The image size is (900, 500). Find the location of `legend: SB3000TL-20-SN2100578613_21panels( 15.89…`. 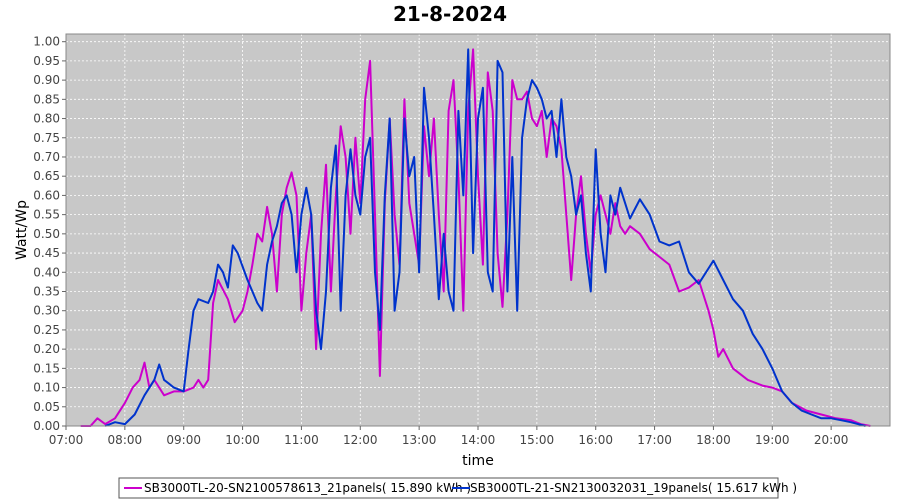

legend: SB3000TL-20-SN2100578613_21panels( 15.89… is located at coordinates (457, 488).